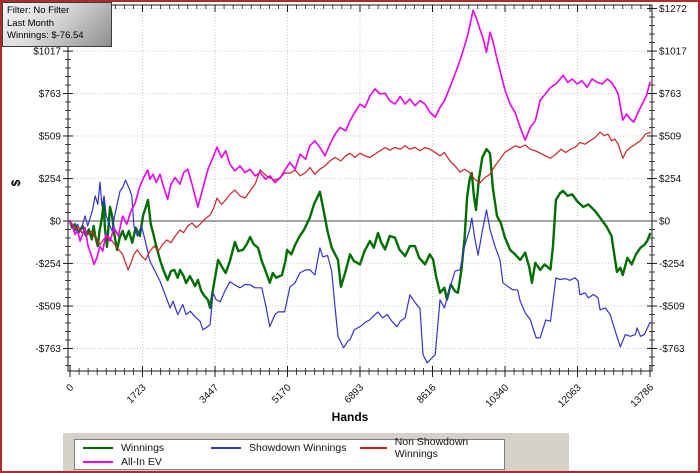 Image resolution: width=700 pixels, height=473 pixels. I want to click on svg-text: 13786, so click(643, 396).